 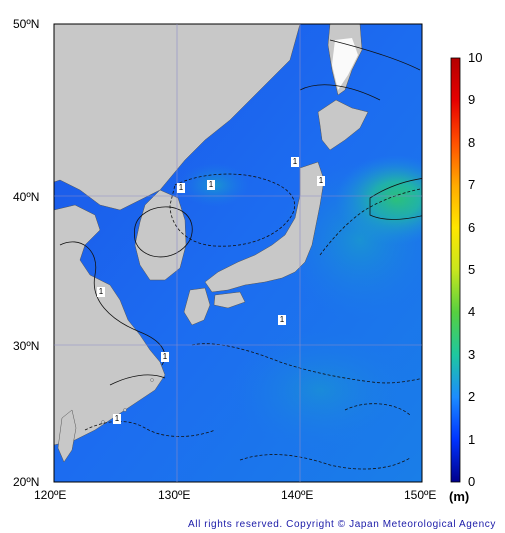 What do you see at coordinates (345, 64) in the screenshot?
I see `sea-ice` at bounding box center [345, 64].